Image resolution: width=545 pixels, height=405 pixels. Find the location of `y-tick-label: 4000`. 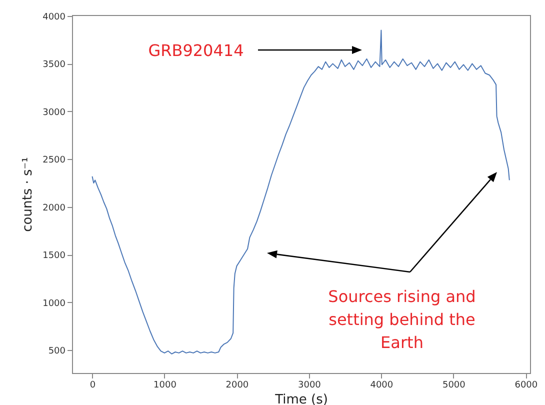

y-tick-label: 4000 is located at coordinates (54, 17).